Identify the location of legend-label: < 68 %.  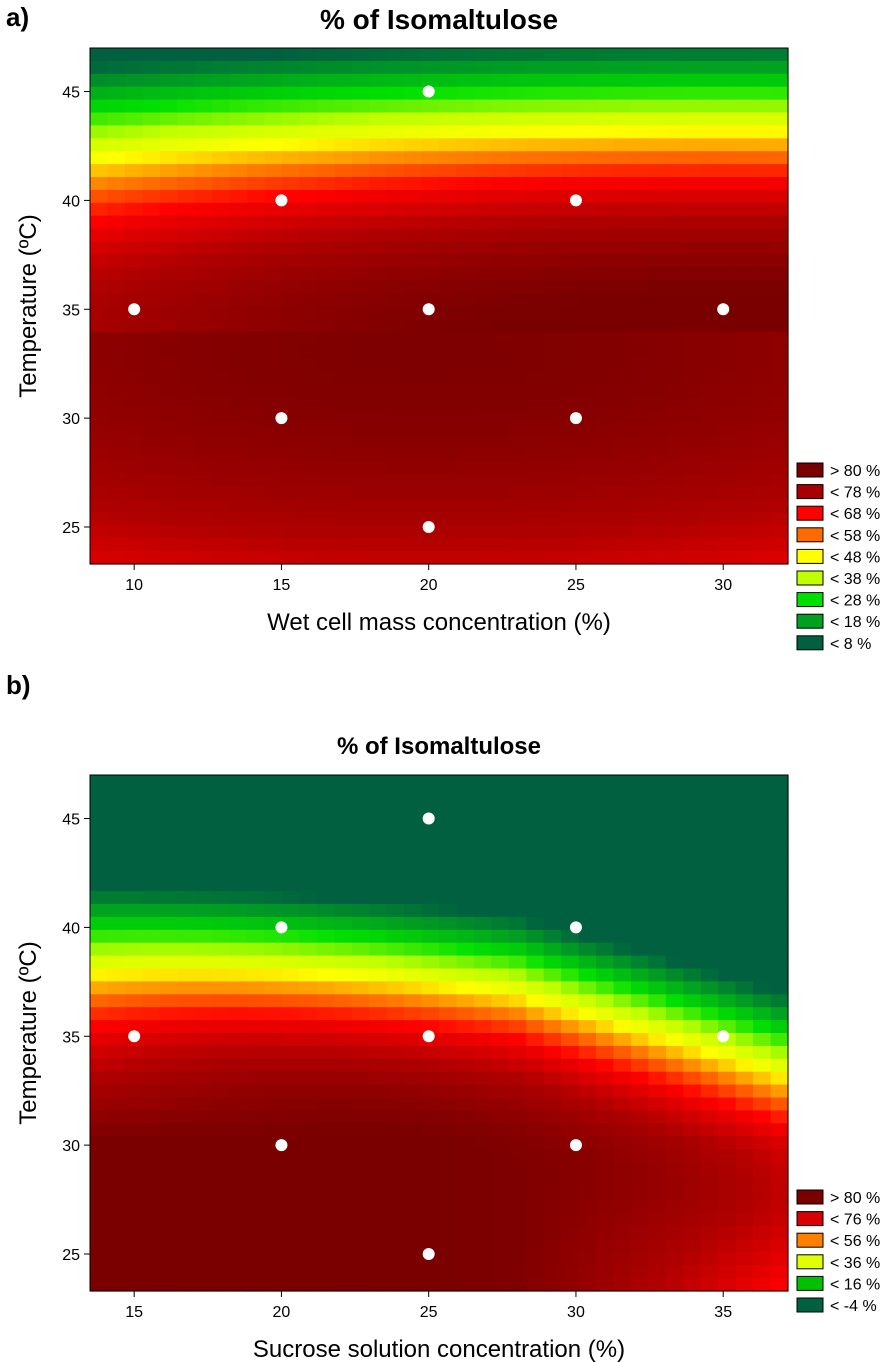
(855, 514).